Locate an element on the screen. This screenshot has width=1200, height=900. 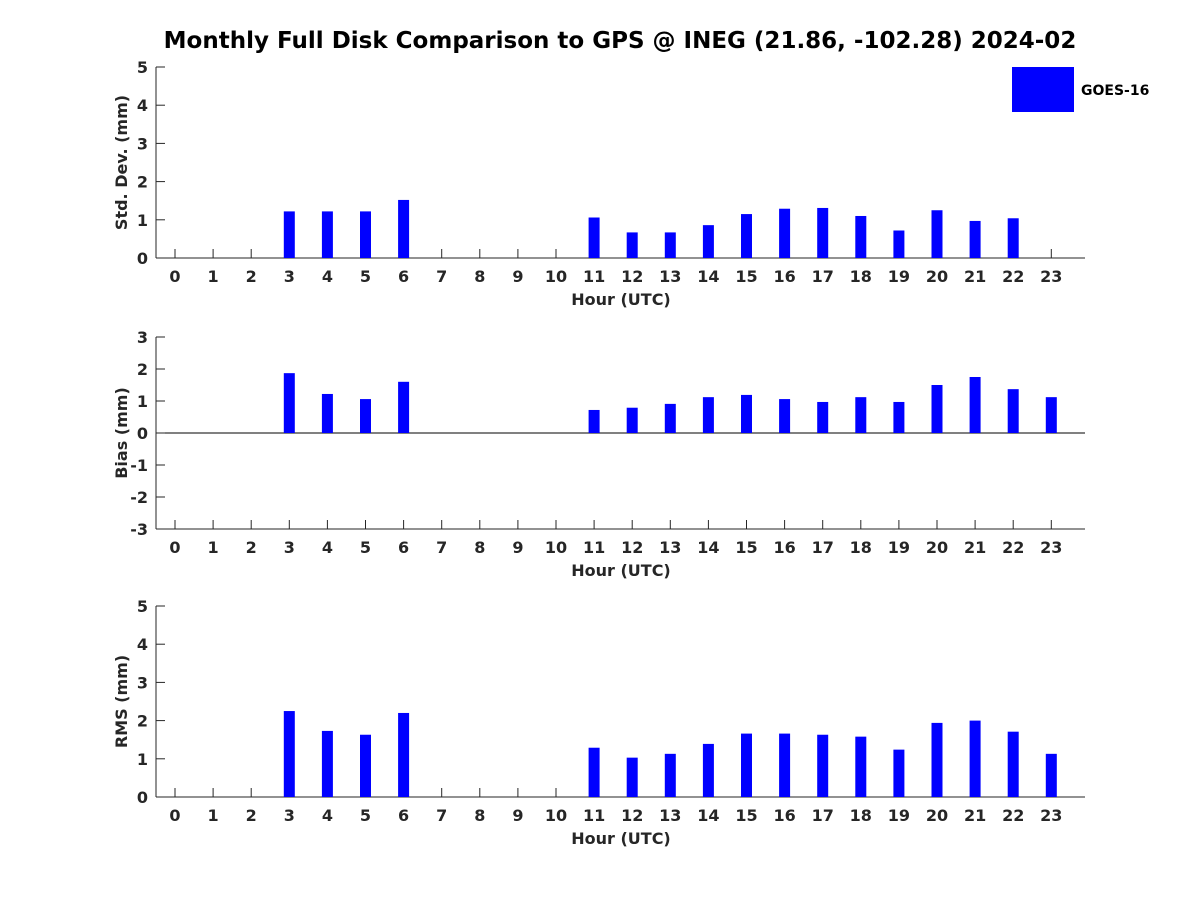
x-tick-label: 3 is located at coordinates (289, 276).